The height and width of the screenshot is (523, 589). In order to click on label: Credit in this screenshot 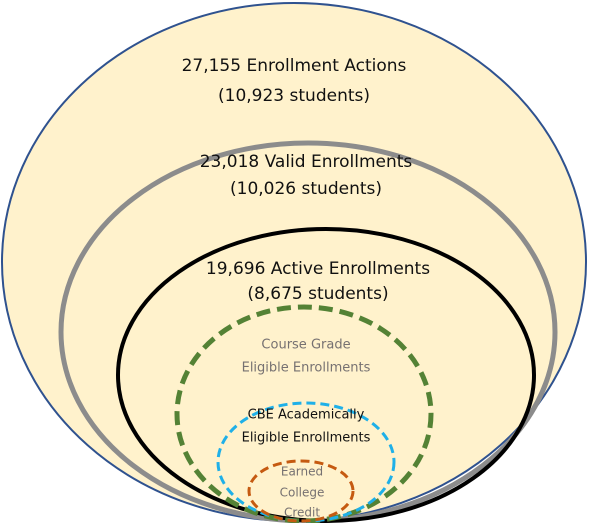, I will do `click(302, 513)`.